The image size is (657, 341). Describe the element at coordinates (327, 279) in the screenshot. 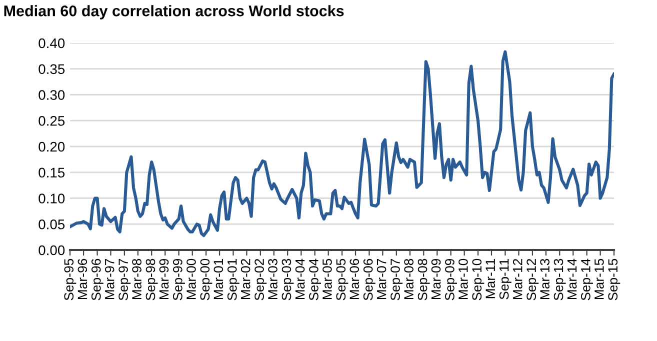

I see `x-tick-label: Mar-05` at that location.